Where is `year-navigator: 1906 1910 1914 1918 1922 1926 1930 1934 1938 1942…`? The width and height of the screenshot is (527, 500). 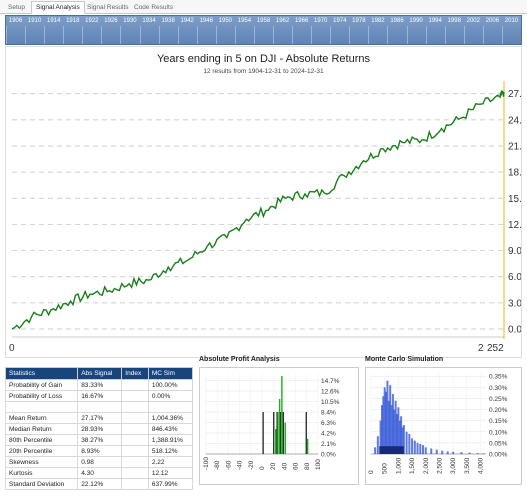
year-navigator: 1906 1910 1914 1918 1922 1926 1930 1934 1938 1942… is located at coordinates (263, 30).